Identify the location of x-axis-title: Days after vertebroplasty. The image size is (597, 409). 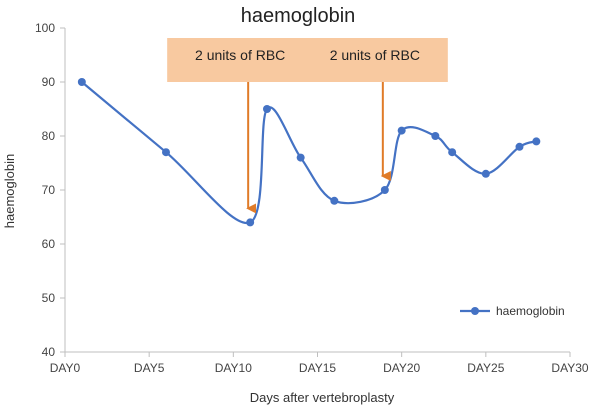
(322, 397).